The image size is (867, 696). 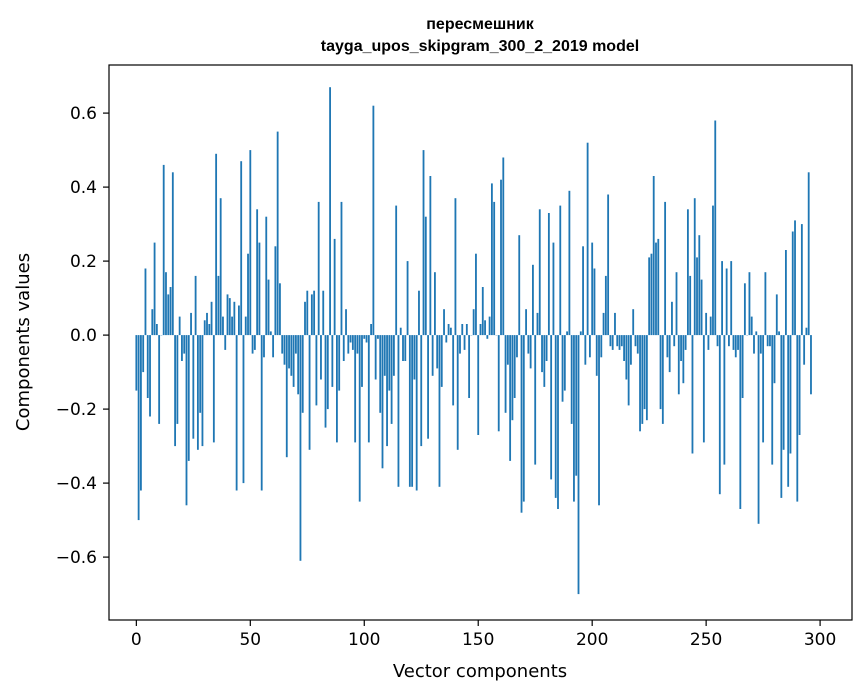 I want to click on y-tick-label: −0.6, so click(x=76, y=558).